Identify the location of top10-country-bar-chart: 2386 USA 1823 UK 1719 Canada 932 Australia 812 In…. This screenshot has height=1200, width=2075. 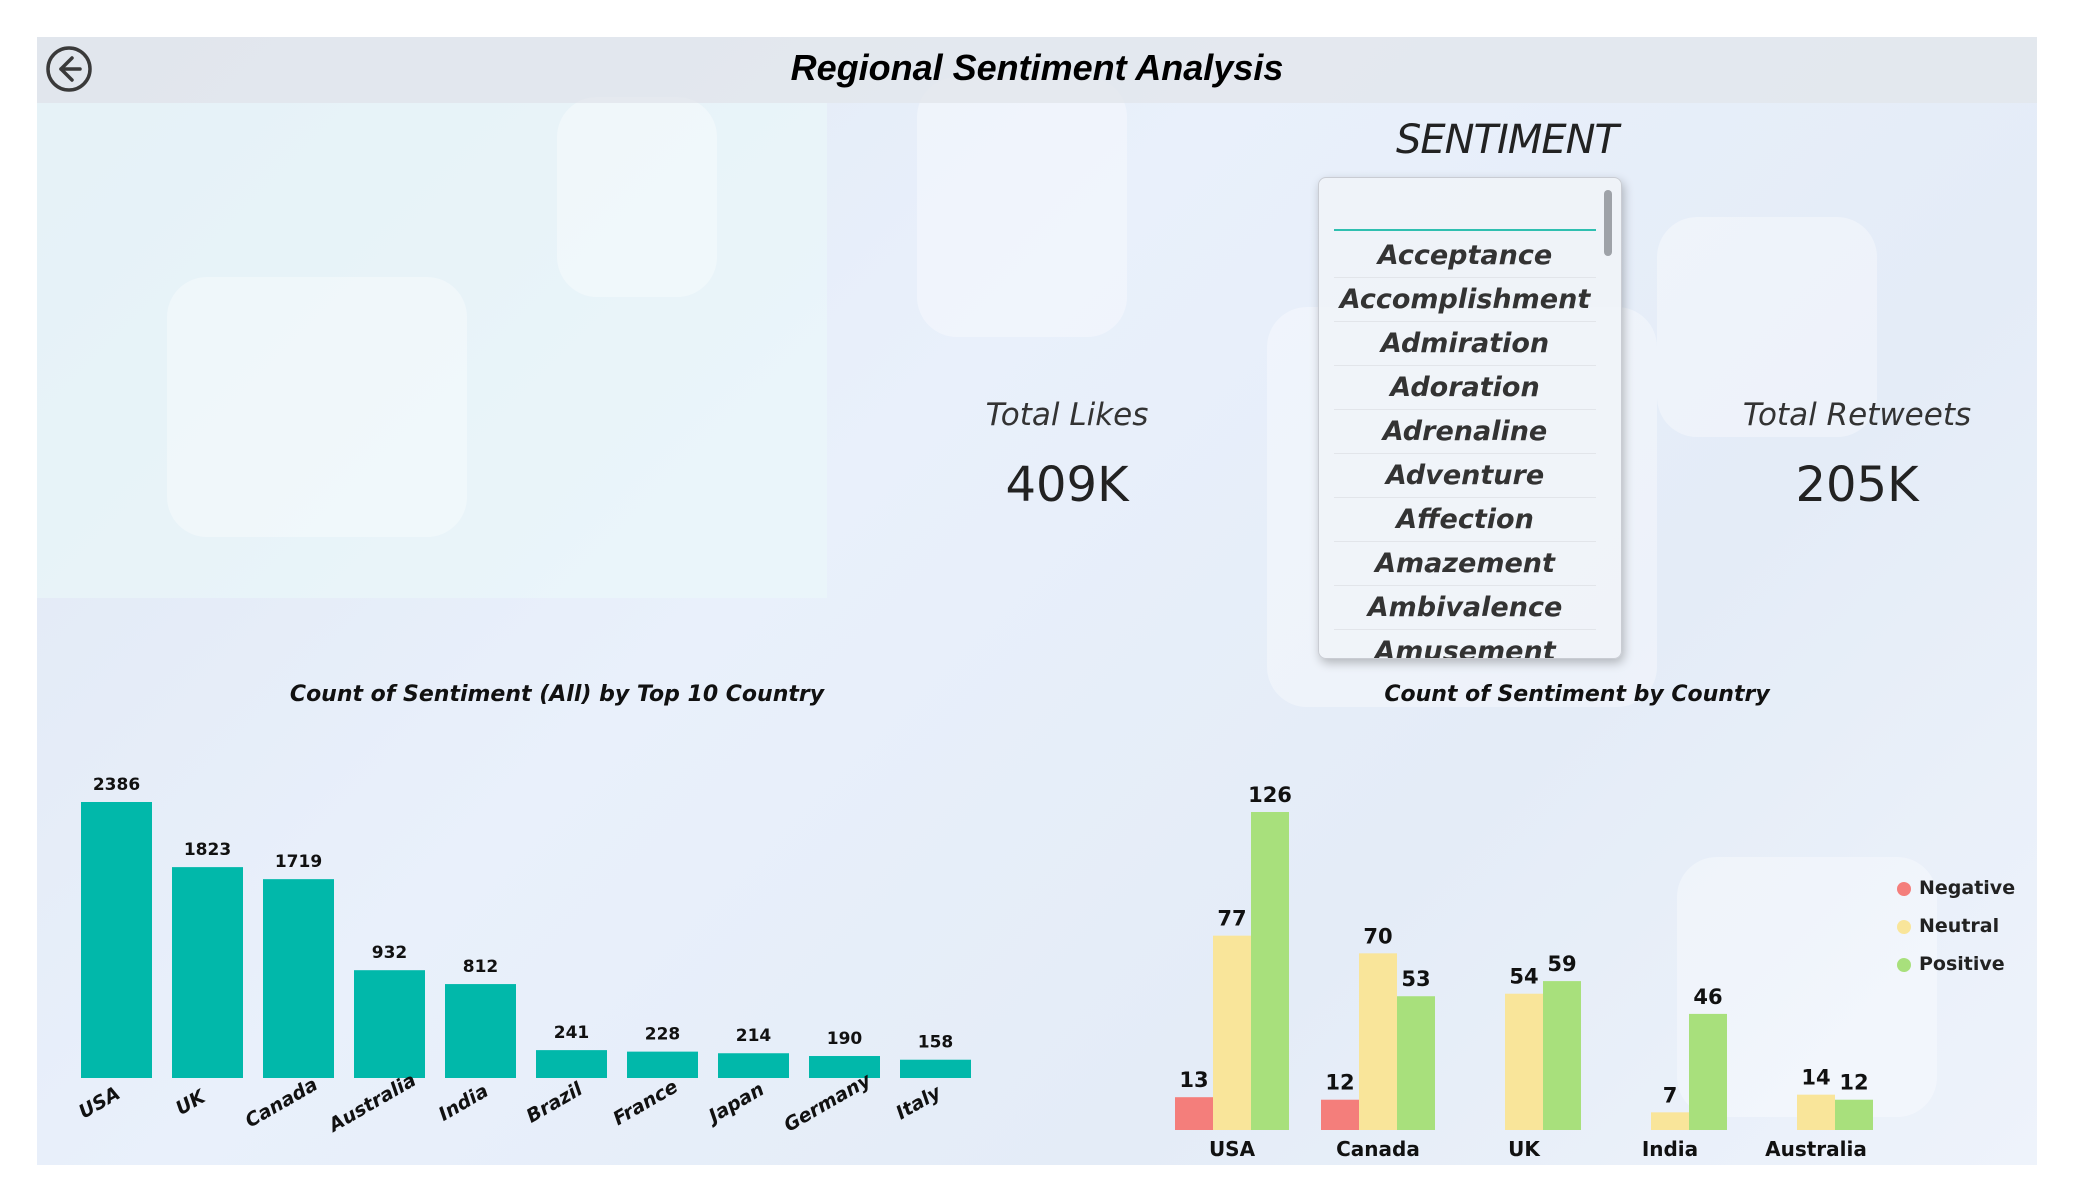
(523, 956).